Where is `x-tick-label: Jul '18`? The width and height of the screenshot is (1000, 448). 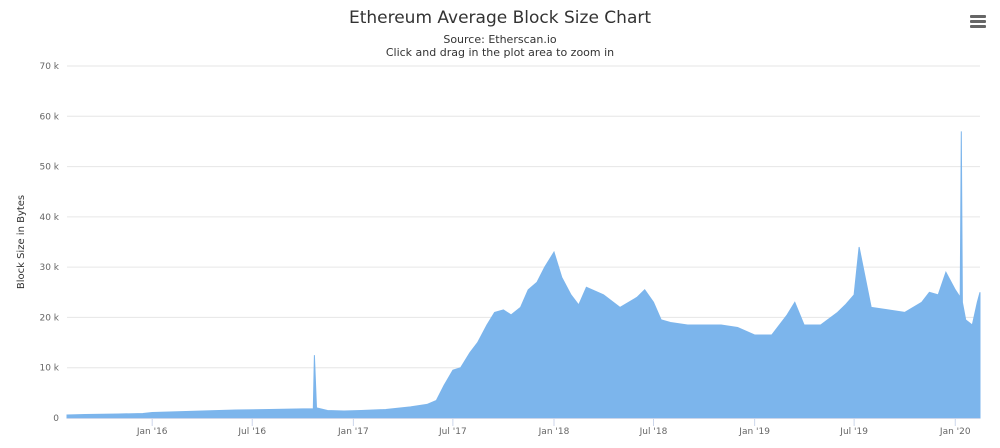 x-tick-label: Jul '18 is located at coordinates (653, 432).